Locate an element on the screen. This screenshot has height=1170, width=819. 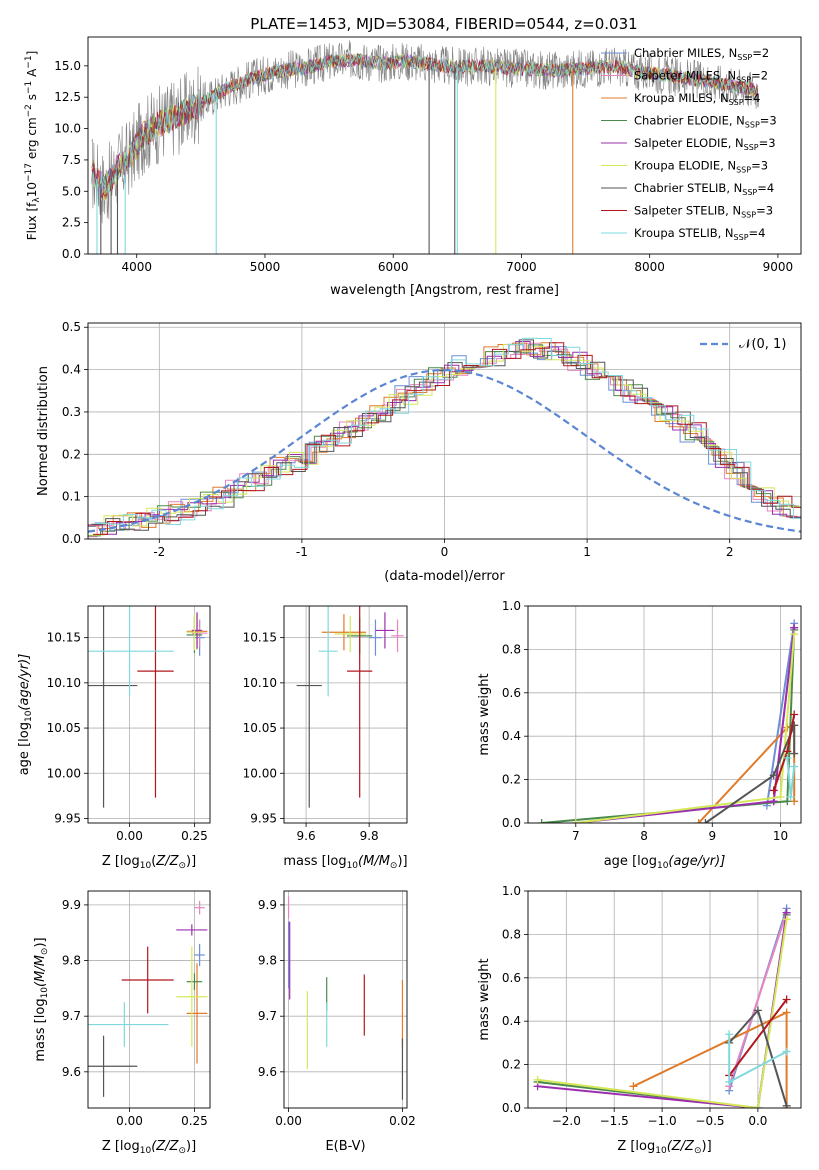
spectrum-ytick-label: 15.0 is located at coordinates (67, 66).